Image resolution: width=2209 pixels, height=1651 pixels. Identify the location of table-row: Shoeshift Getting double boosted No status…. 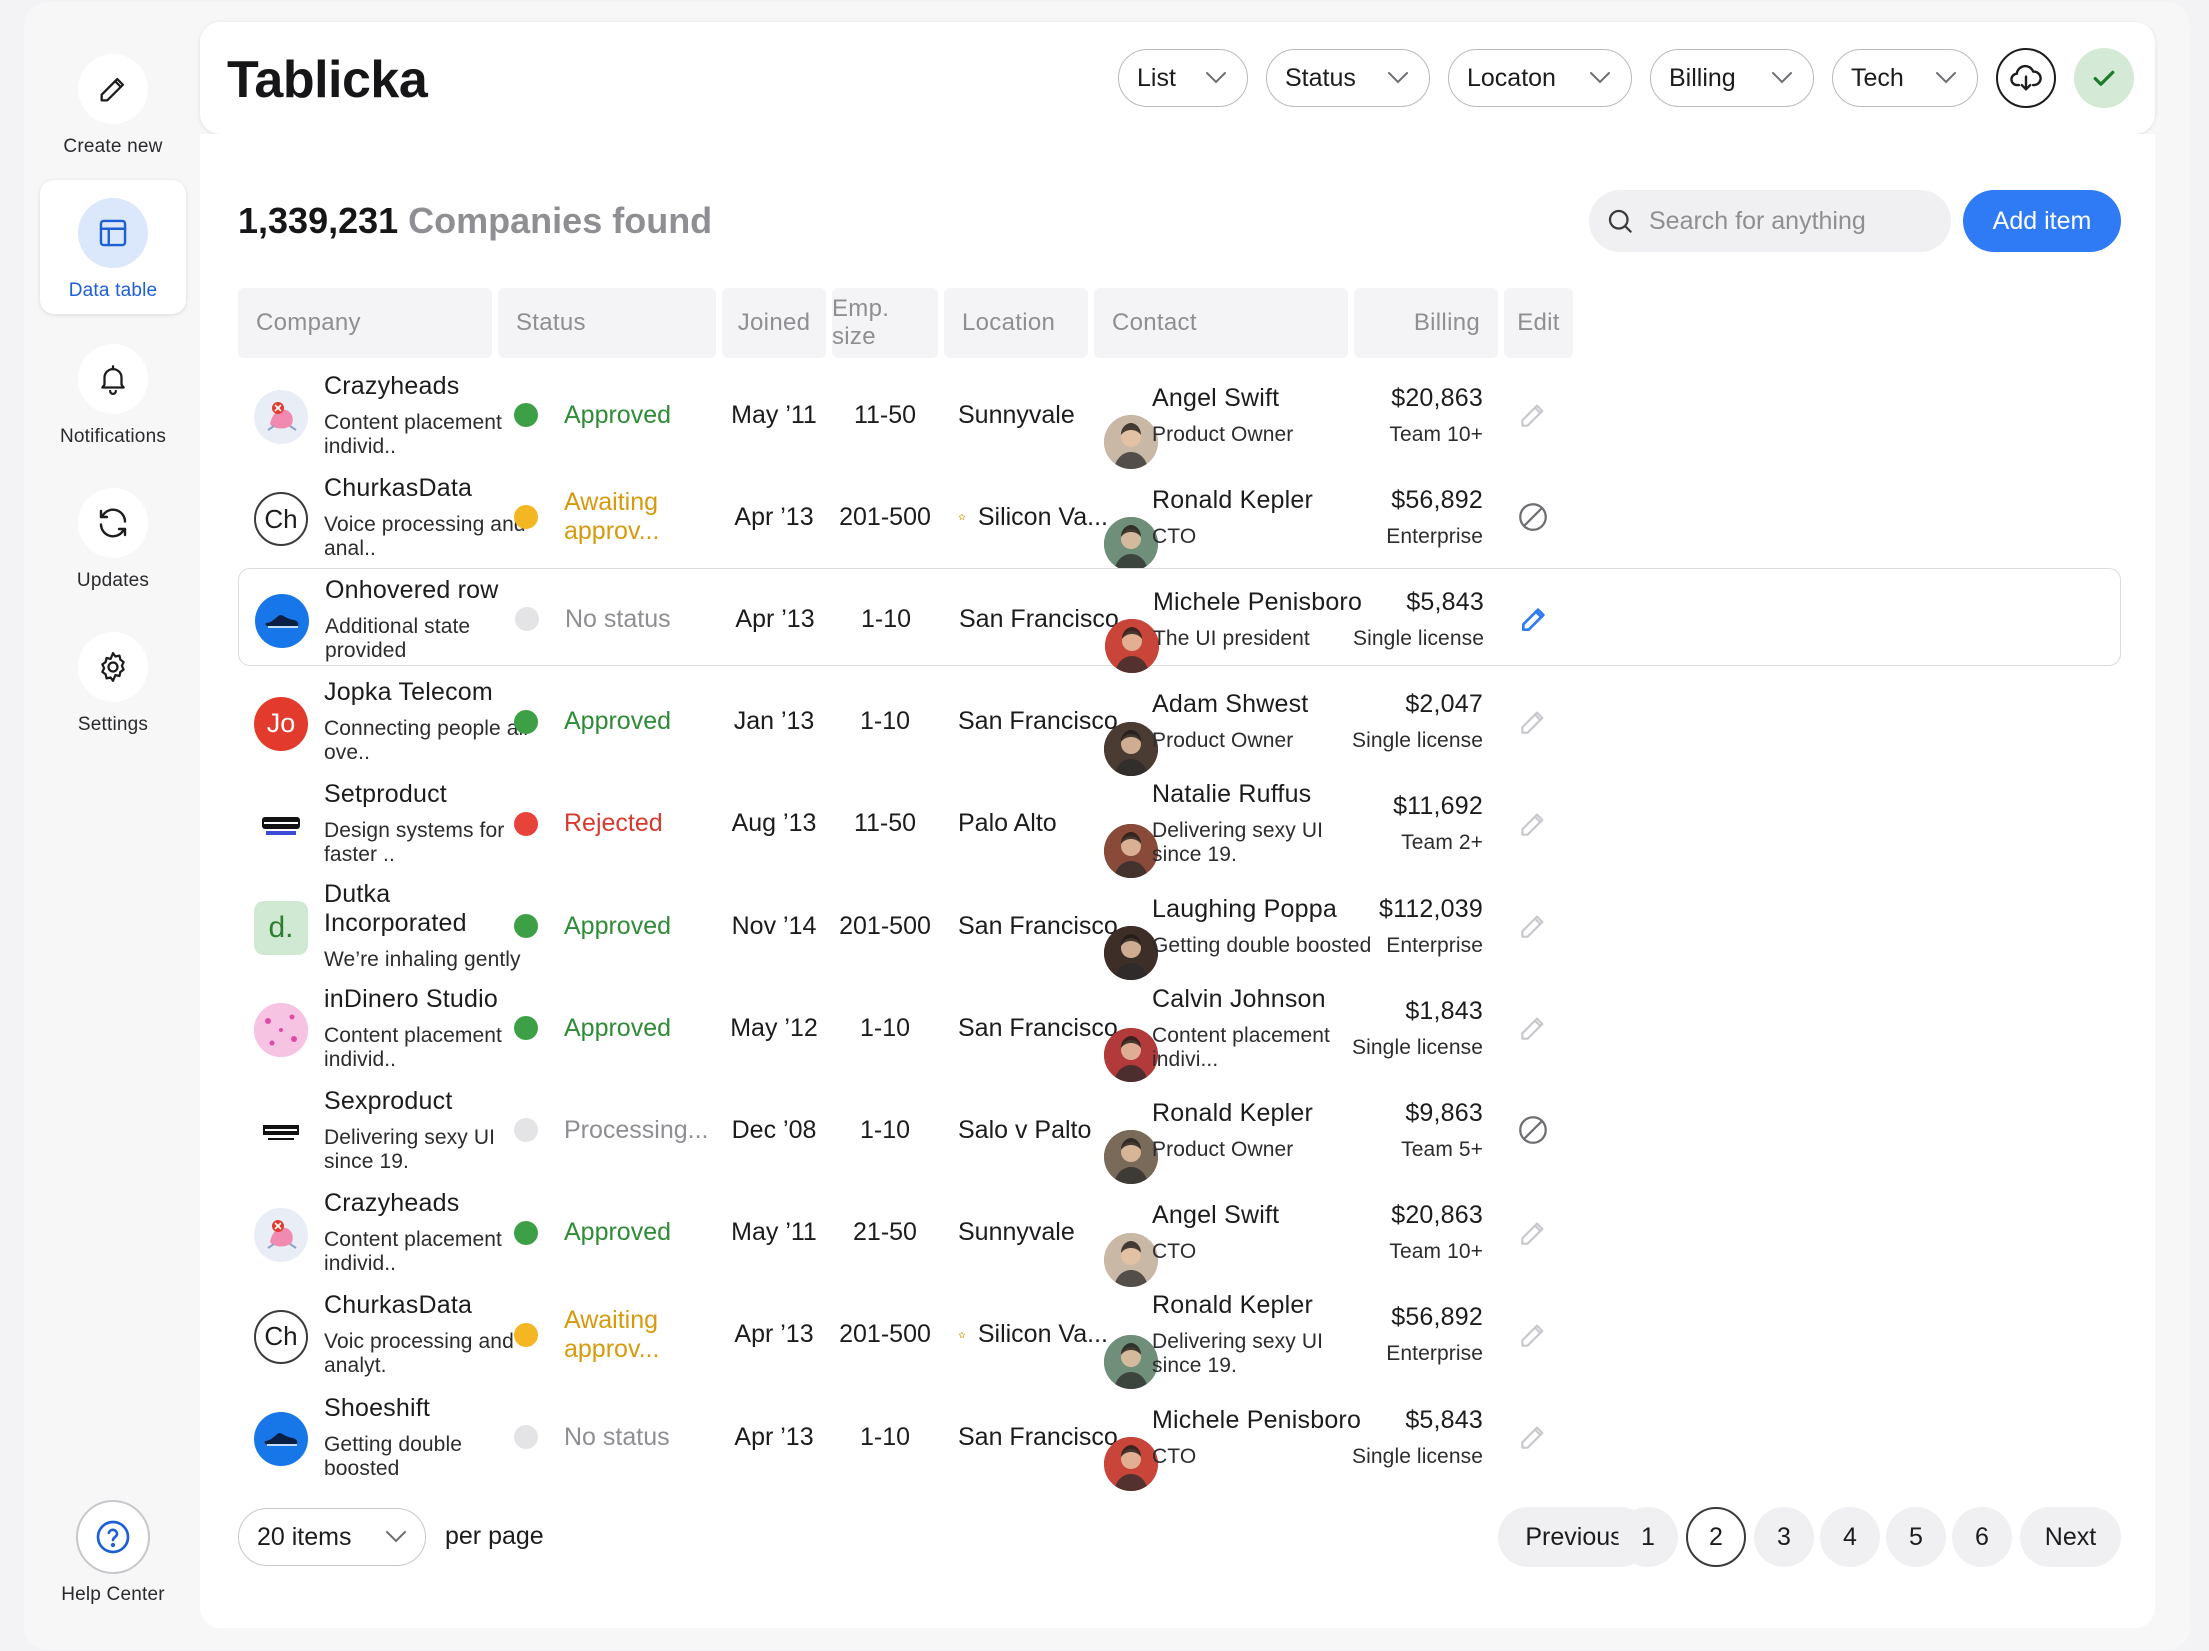
(1179, 1442).